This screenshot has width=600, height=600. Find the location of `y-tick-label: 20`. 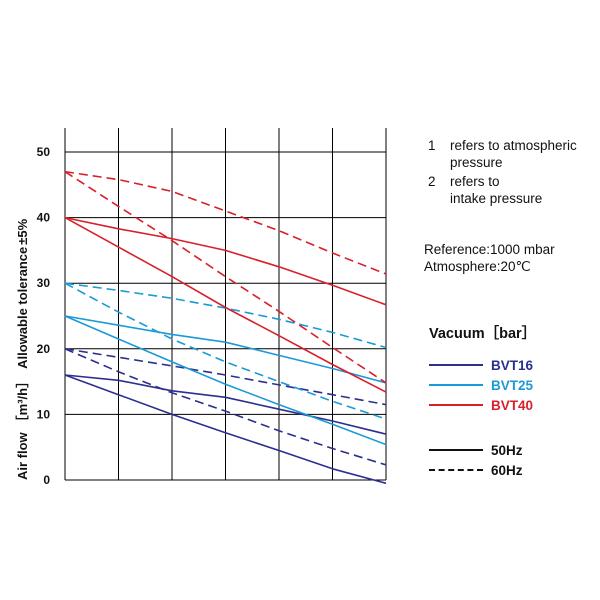

y-tick-label: 20 is located at coordinates (44, 349).